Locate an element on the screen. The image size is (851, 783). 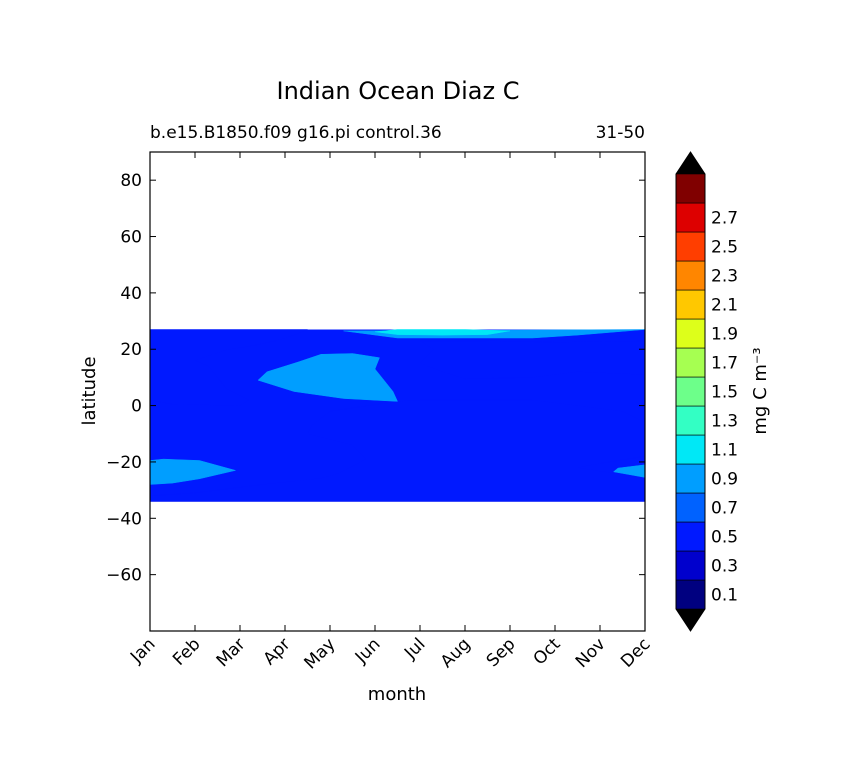
contour-arabian-patch is located at coordinates (327, 377).